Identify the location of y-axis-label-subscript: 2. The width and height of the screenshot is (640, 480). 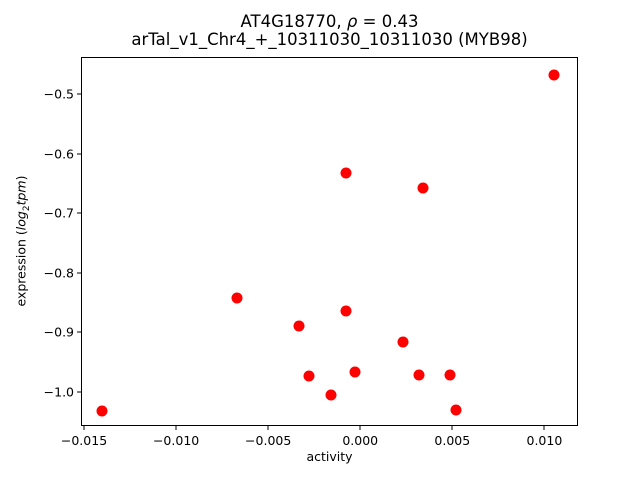
(27, 208).